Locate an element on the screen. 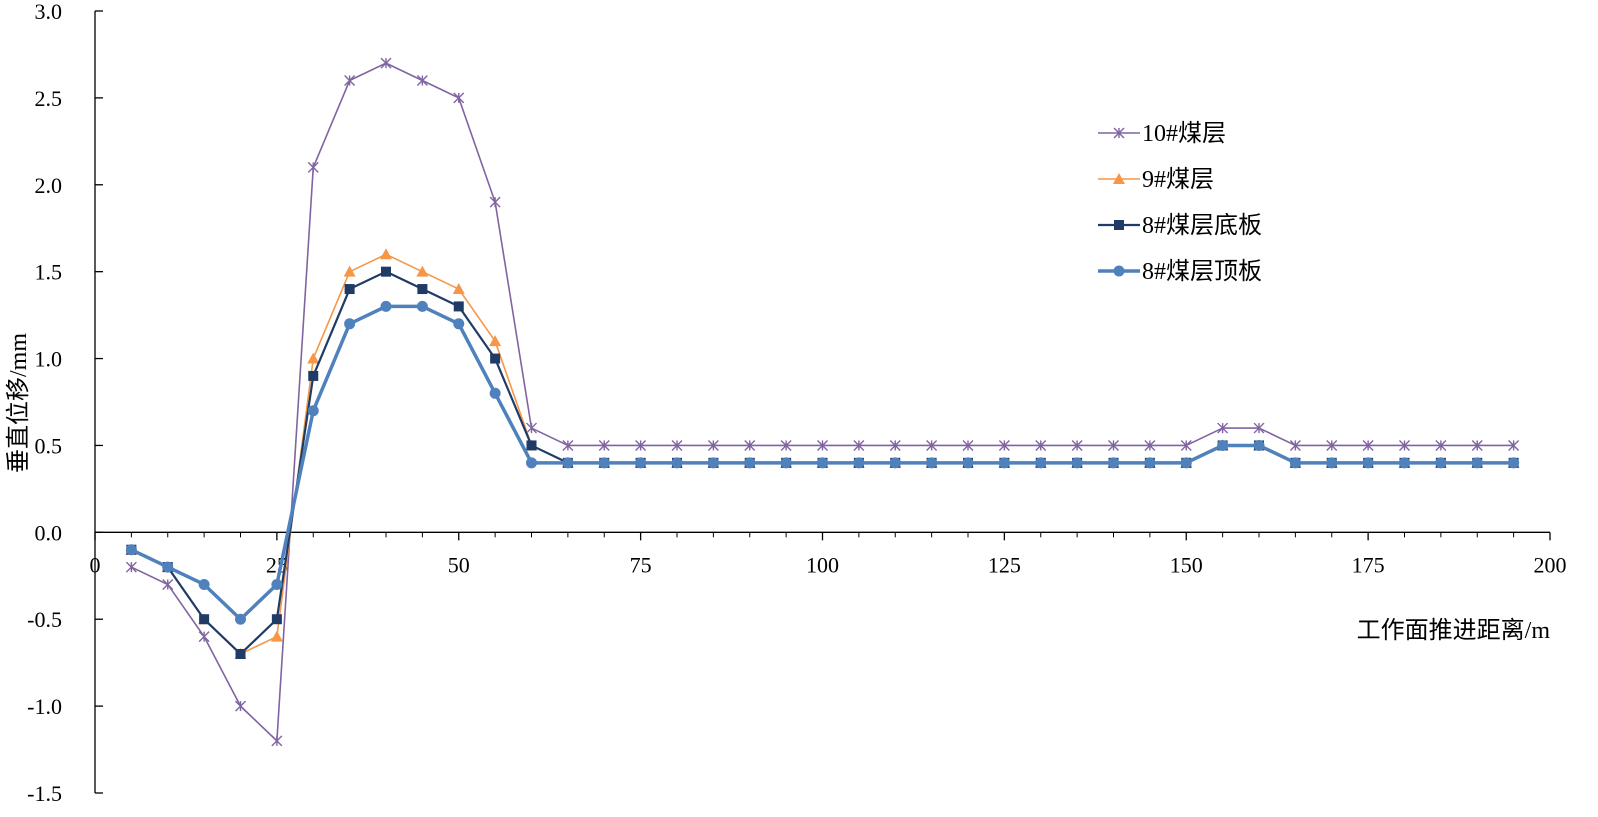 This screenshot has width=1598, height=817. y-tick-label: 0.5 is located at coordinates (49, 445).